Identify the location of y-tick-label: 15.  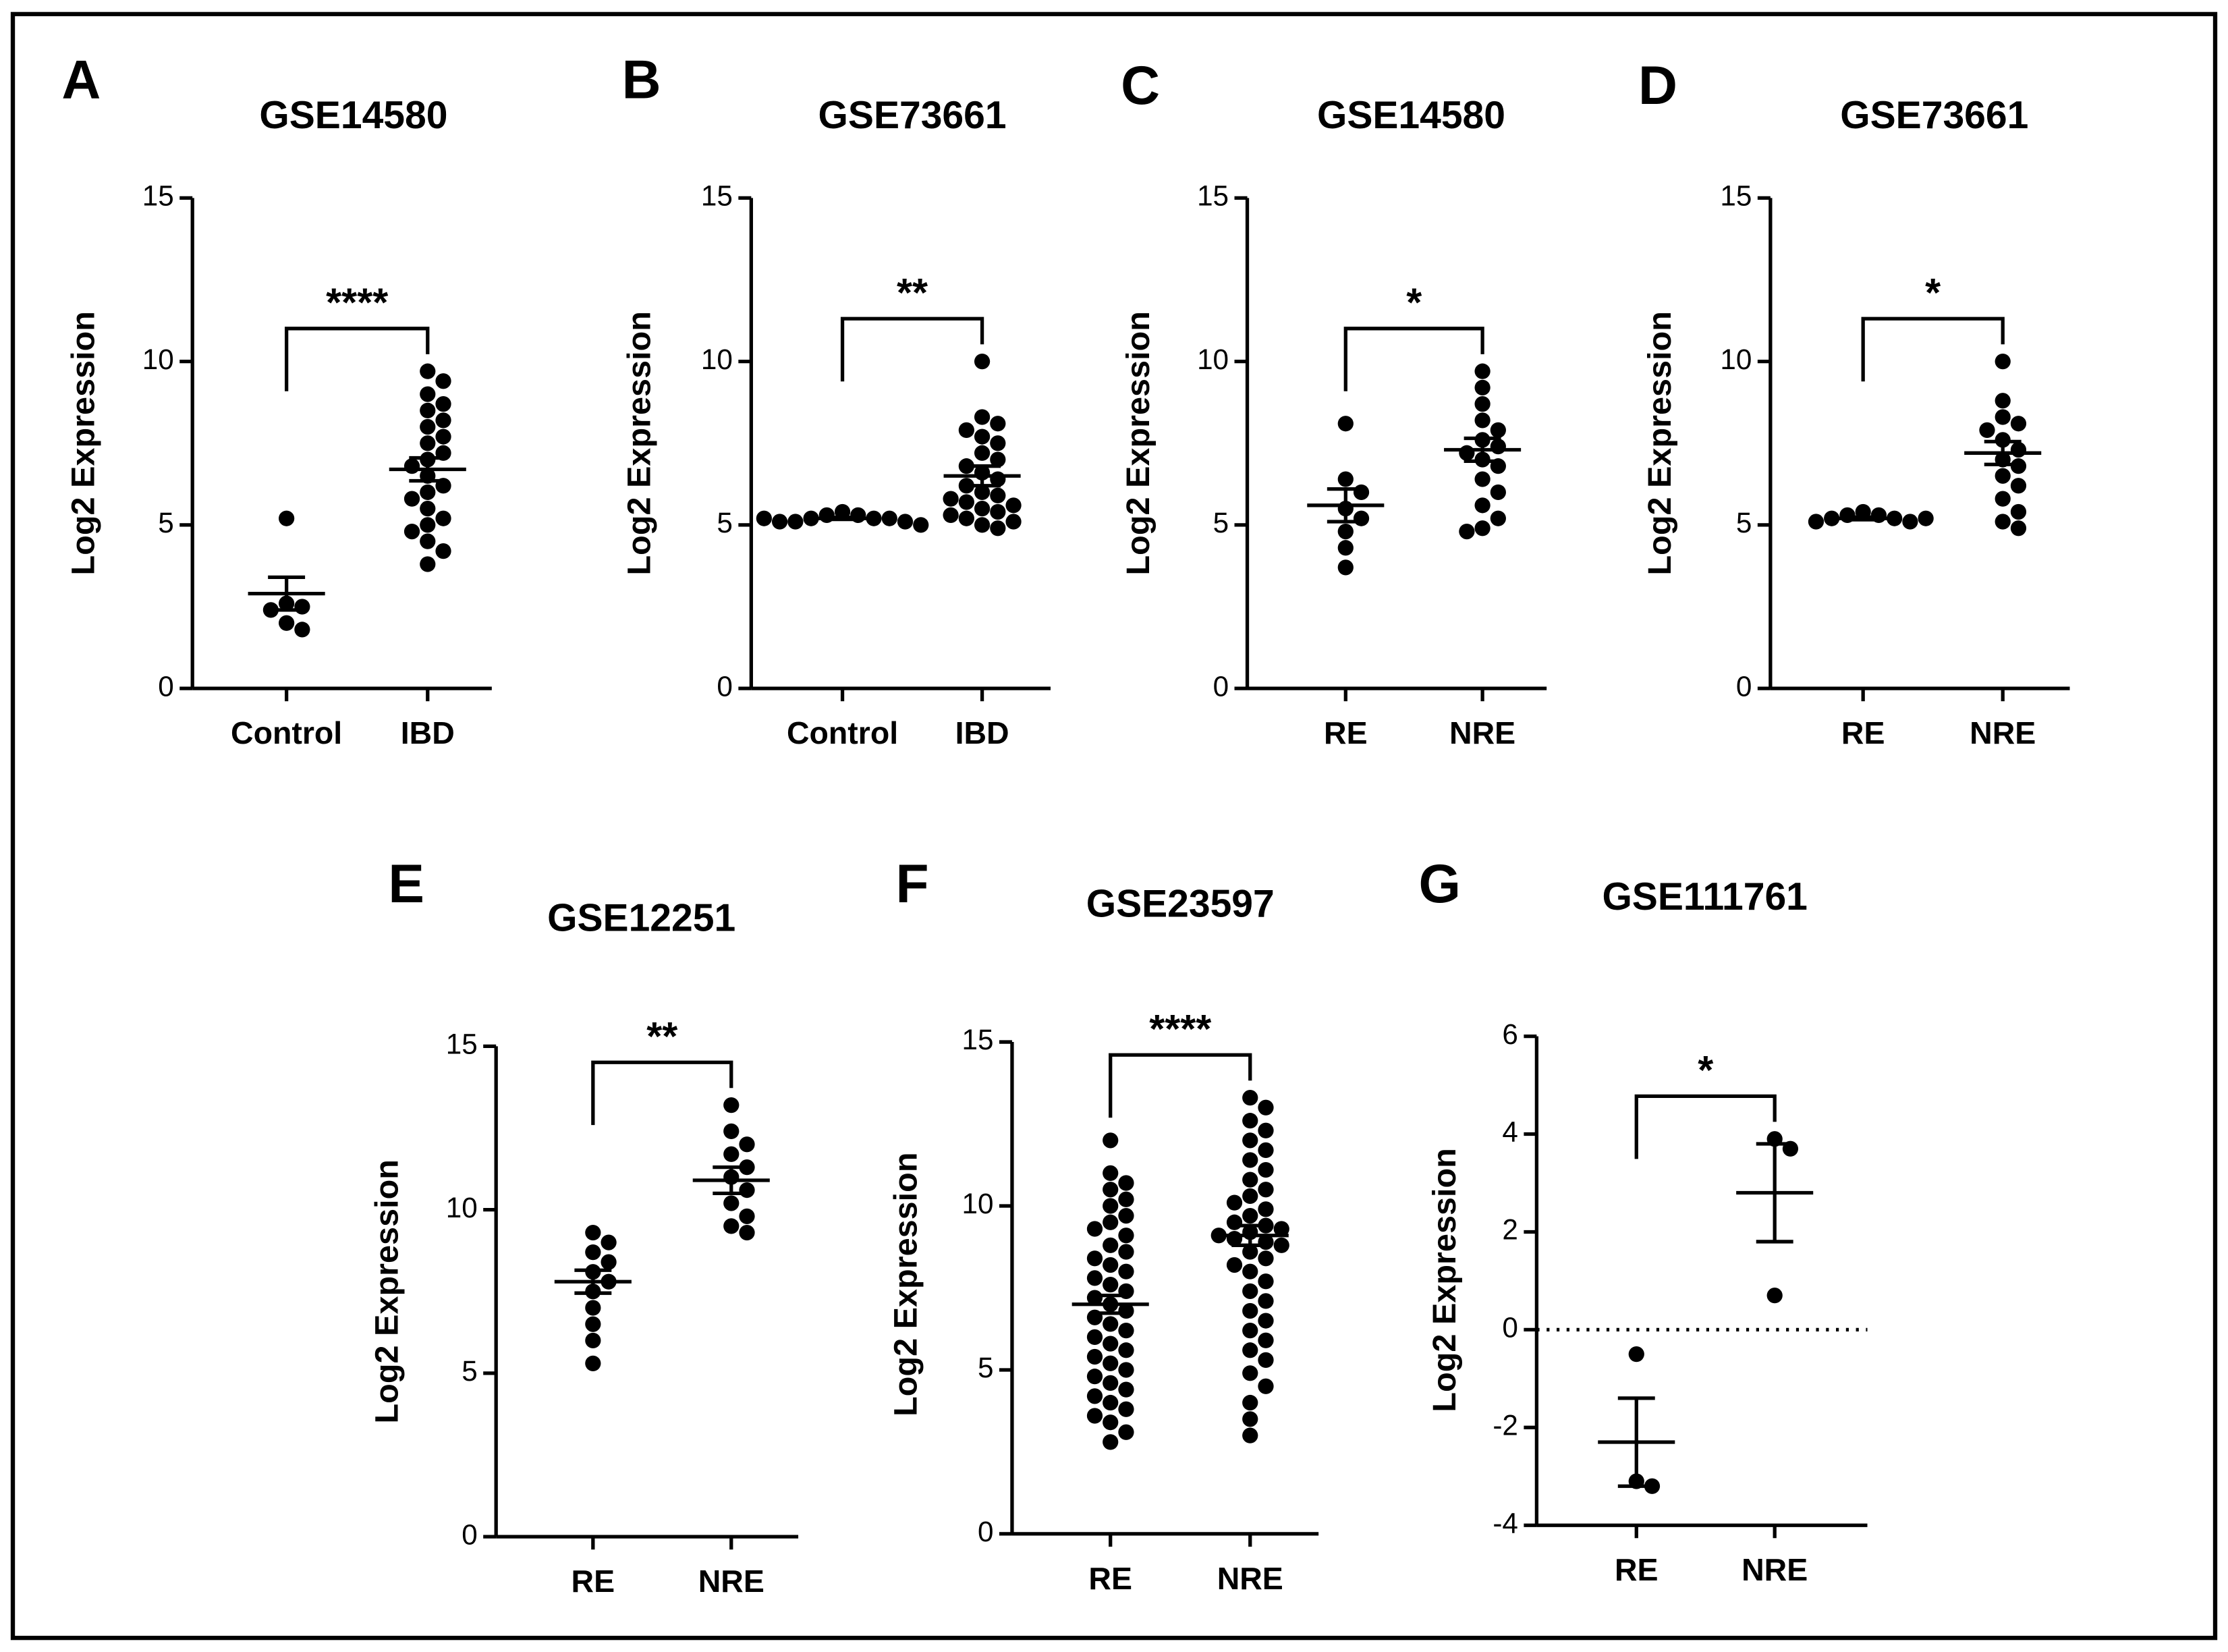
(1736, 196).